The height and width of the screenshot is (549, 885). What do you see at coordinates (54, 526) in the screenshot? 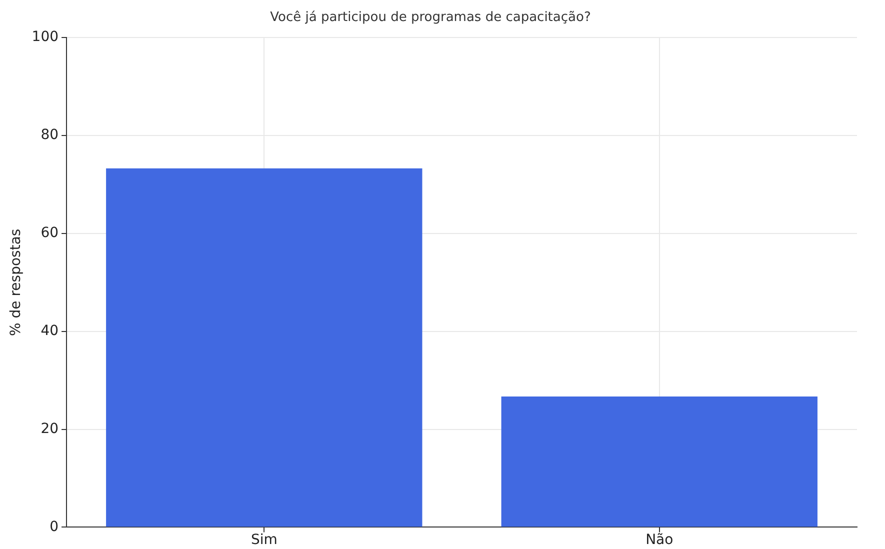
I see `y-tick-label: 0` at bounding box center [54, 526].